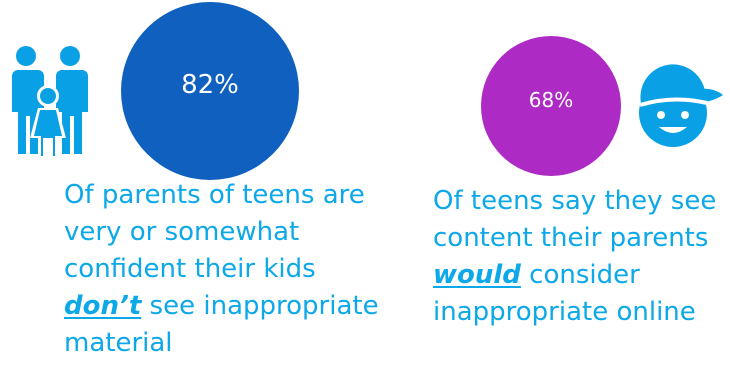 This screenshot has height=375, width=730. Describe the element at coordinates (118, 343) in the screenshot. I see `caption-line: material` at that location.